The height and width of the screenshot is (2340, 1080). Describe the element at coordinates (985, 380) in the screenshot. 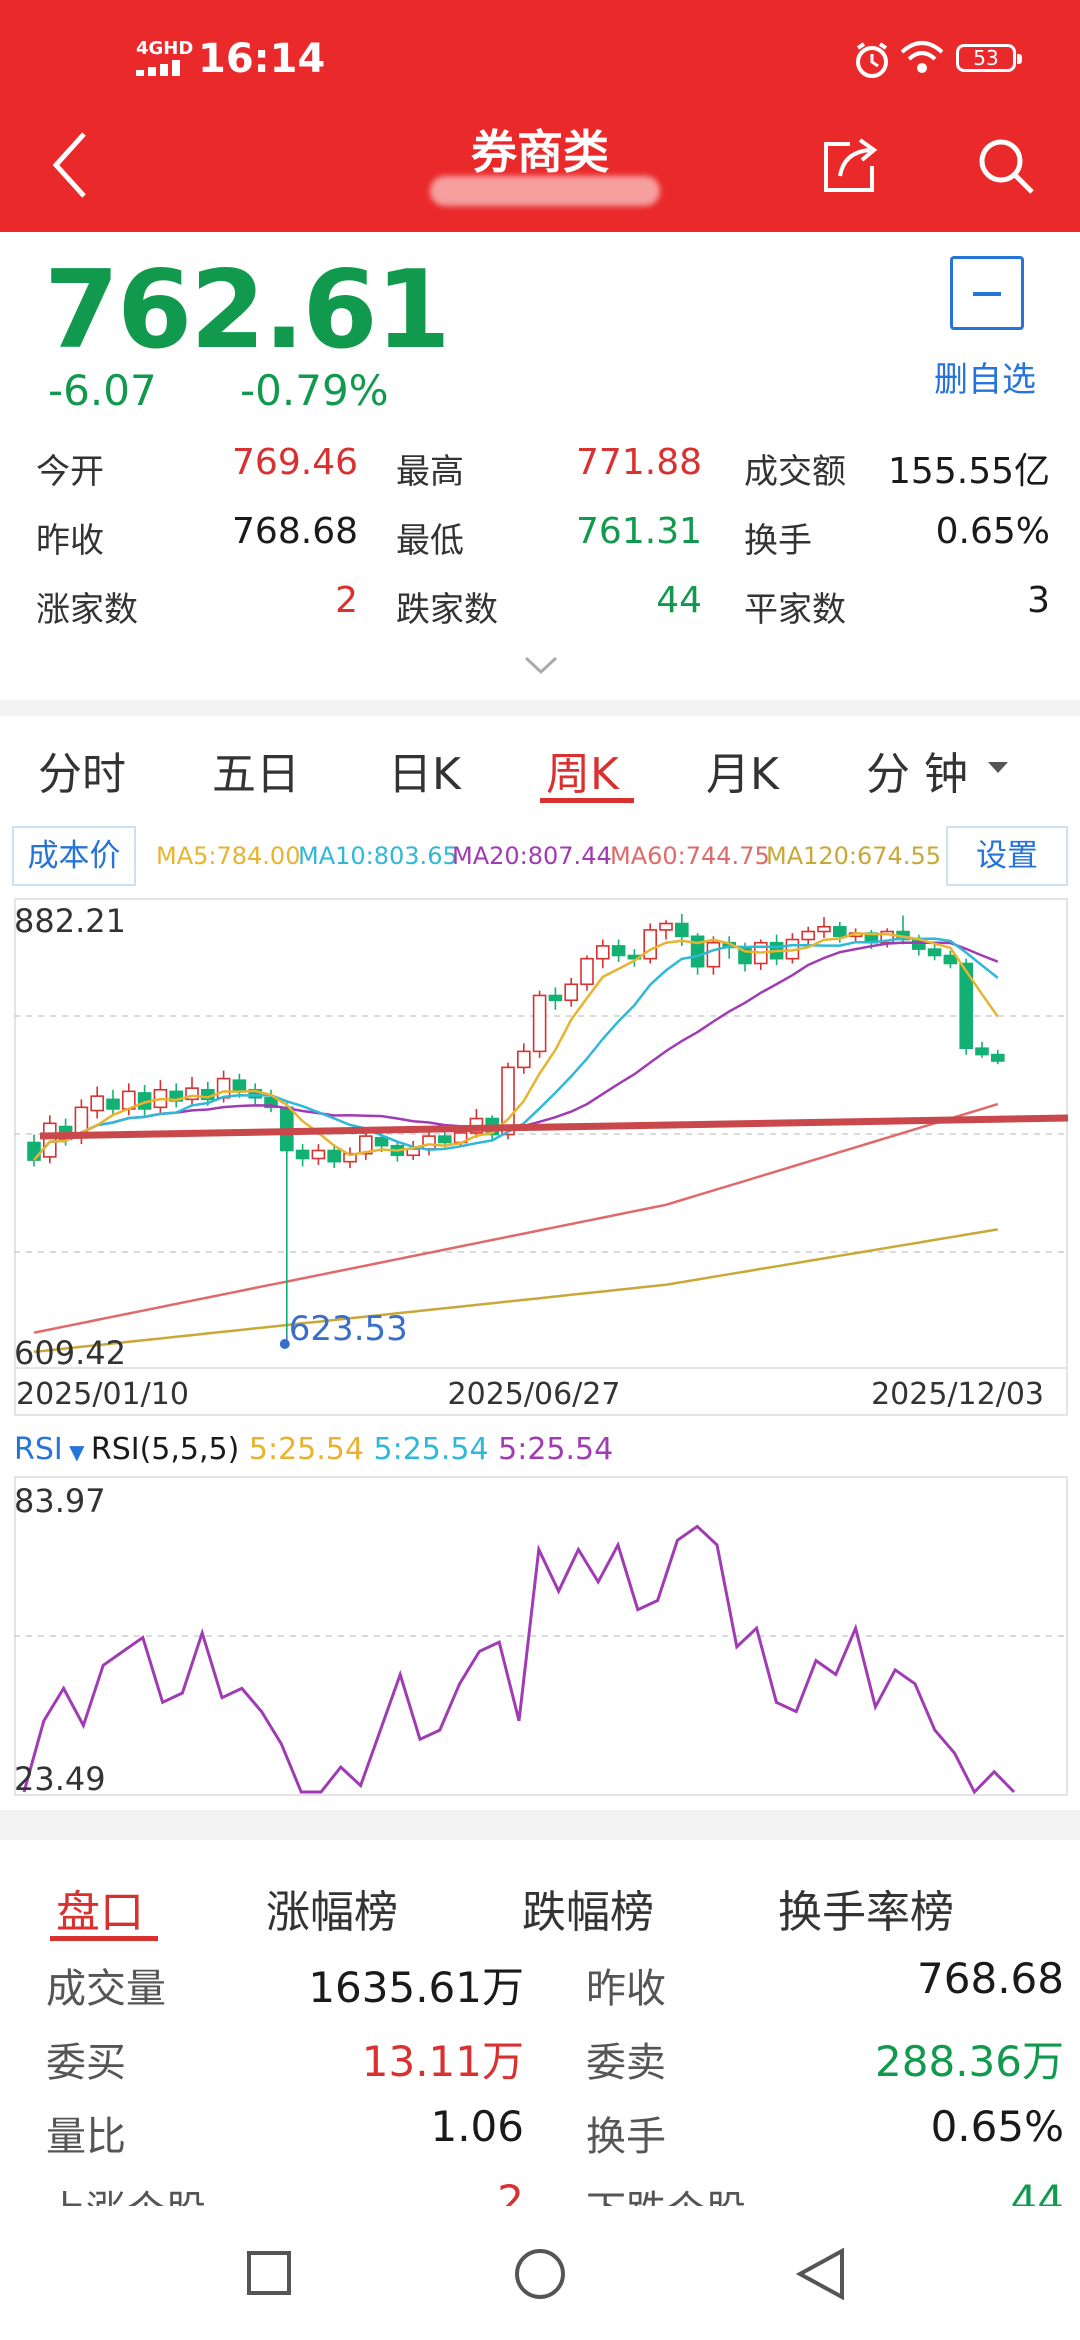

I see `remove-watchlist-label: 删自选` at that location.